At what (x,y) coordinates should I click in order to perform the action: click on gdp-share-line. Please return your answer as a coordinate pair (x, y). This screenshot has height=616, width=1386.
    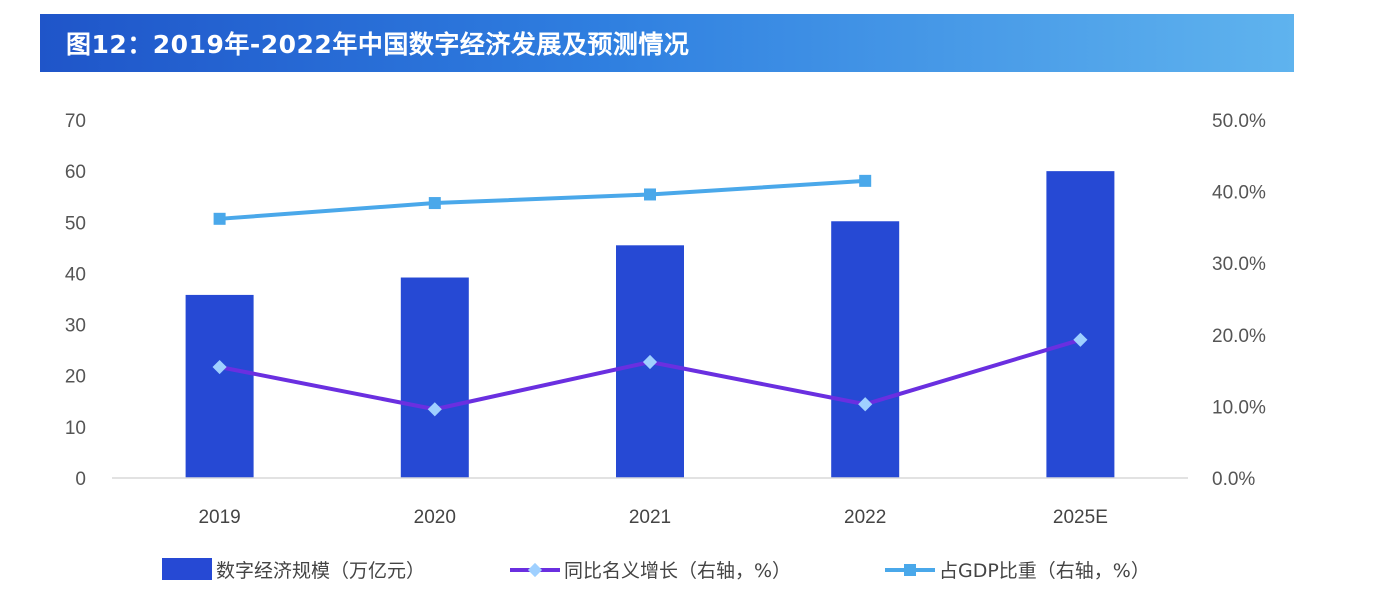
    Looking at the image, I should click on (542, 199).